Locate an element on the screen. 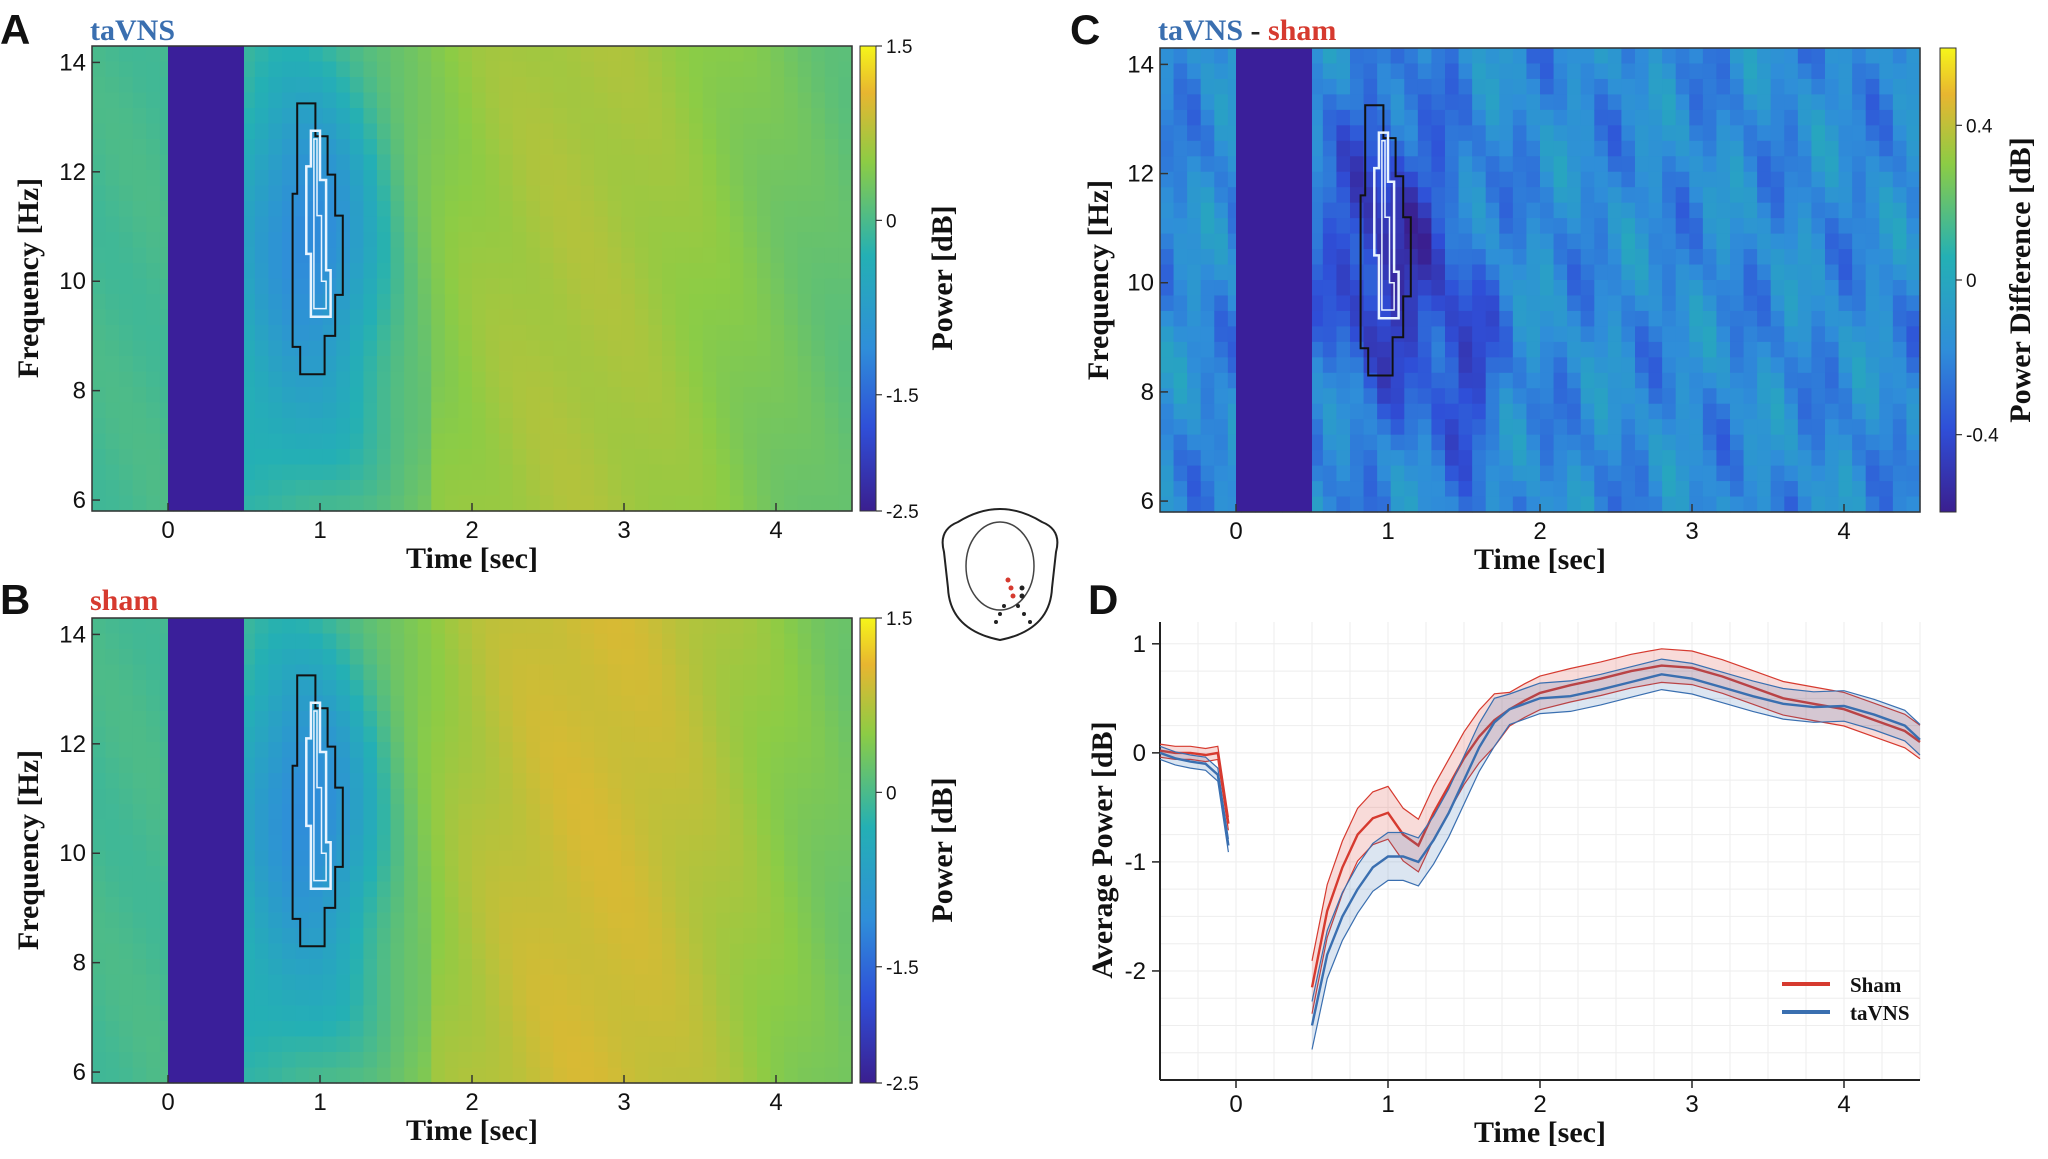 The width and height of the screenshot is (2048, 1159). cluster-core-outline is located at coordinates (318, 224).